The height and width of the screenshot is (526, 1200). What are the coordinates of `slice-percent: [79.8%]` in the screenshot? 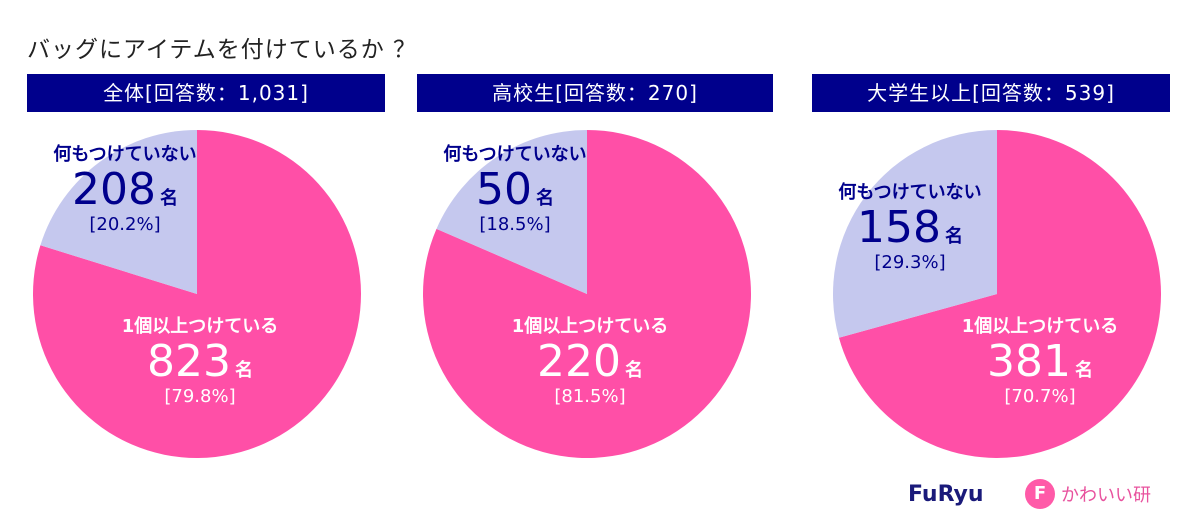 It's located at (200, 396).